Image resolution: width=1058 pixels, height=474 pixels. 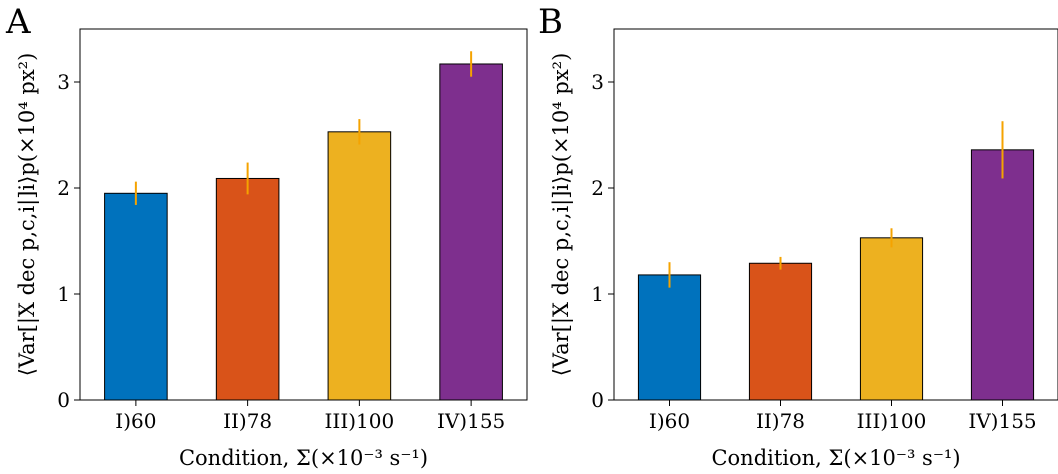 What do you see at coordinates (18, 22) in the screenshot?
I see `panel-letter: A` at bounding box center [18, 22].